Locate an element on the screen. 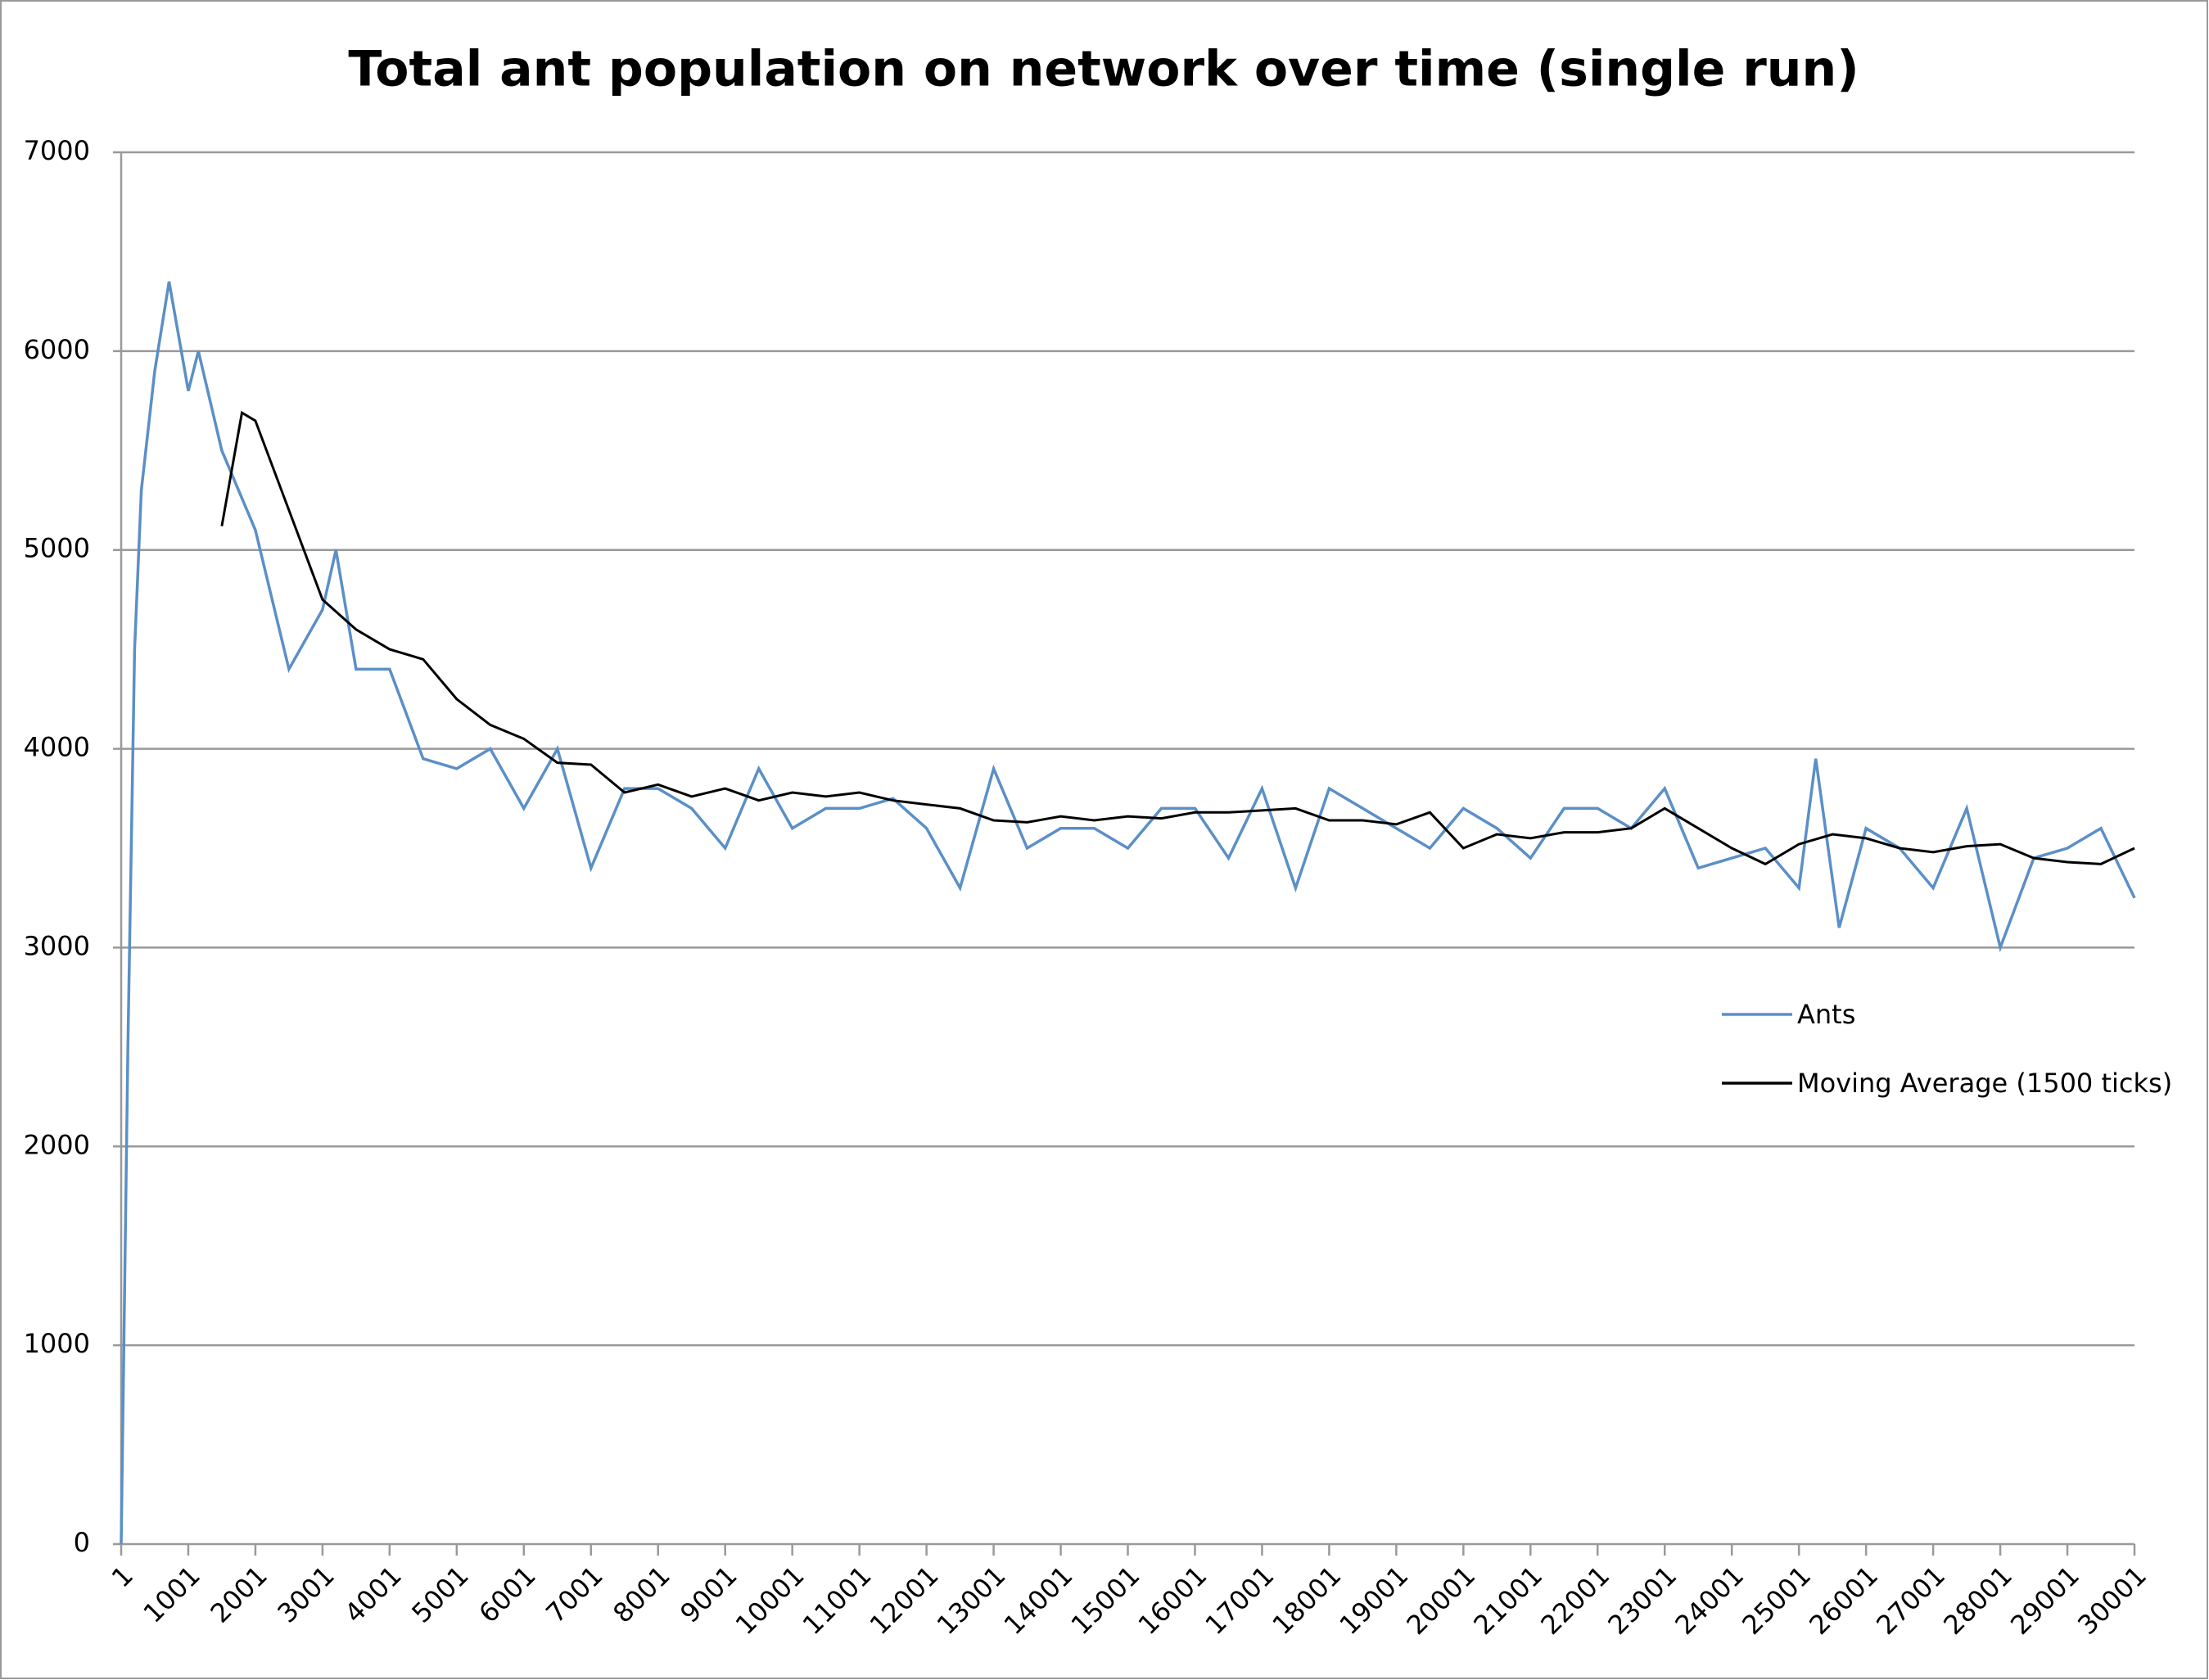 The image size is (2209, 1680). x-tick-label: 12001 is located at coordinates (905, 1600).